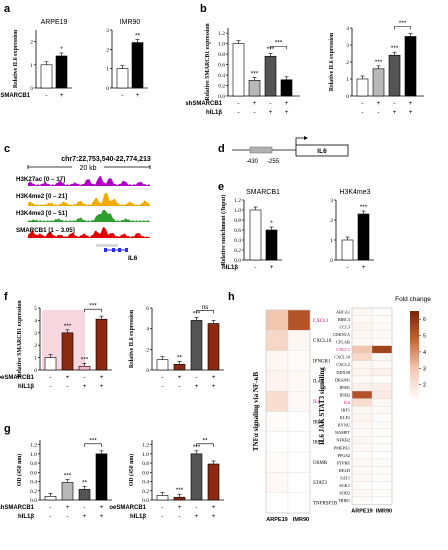 The image size is (448, 550). Describe the element at coordinates (237, 241) in the screenshot. I see `y-tick-label: 0.4` at that location.